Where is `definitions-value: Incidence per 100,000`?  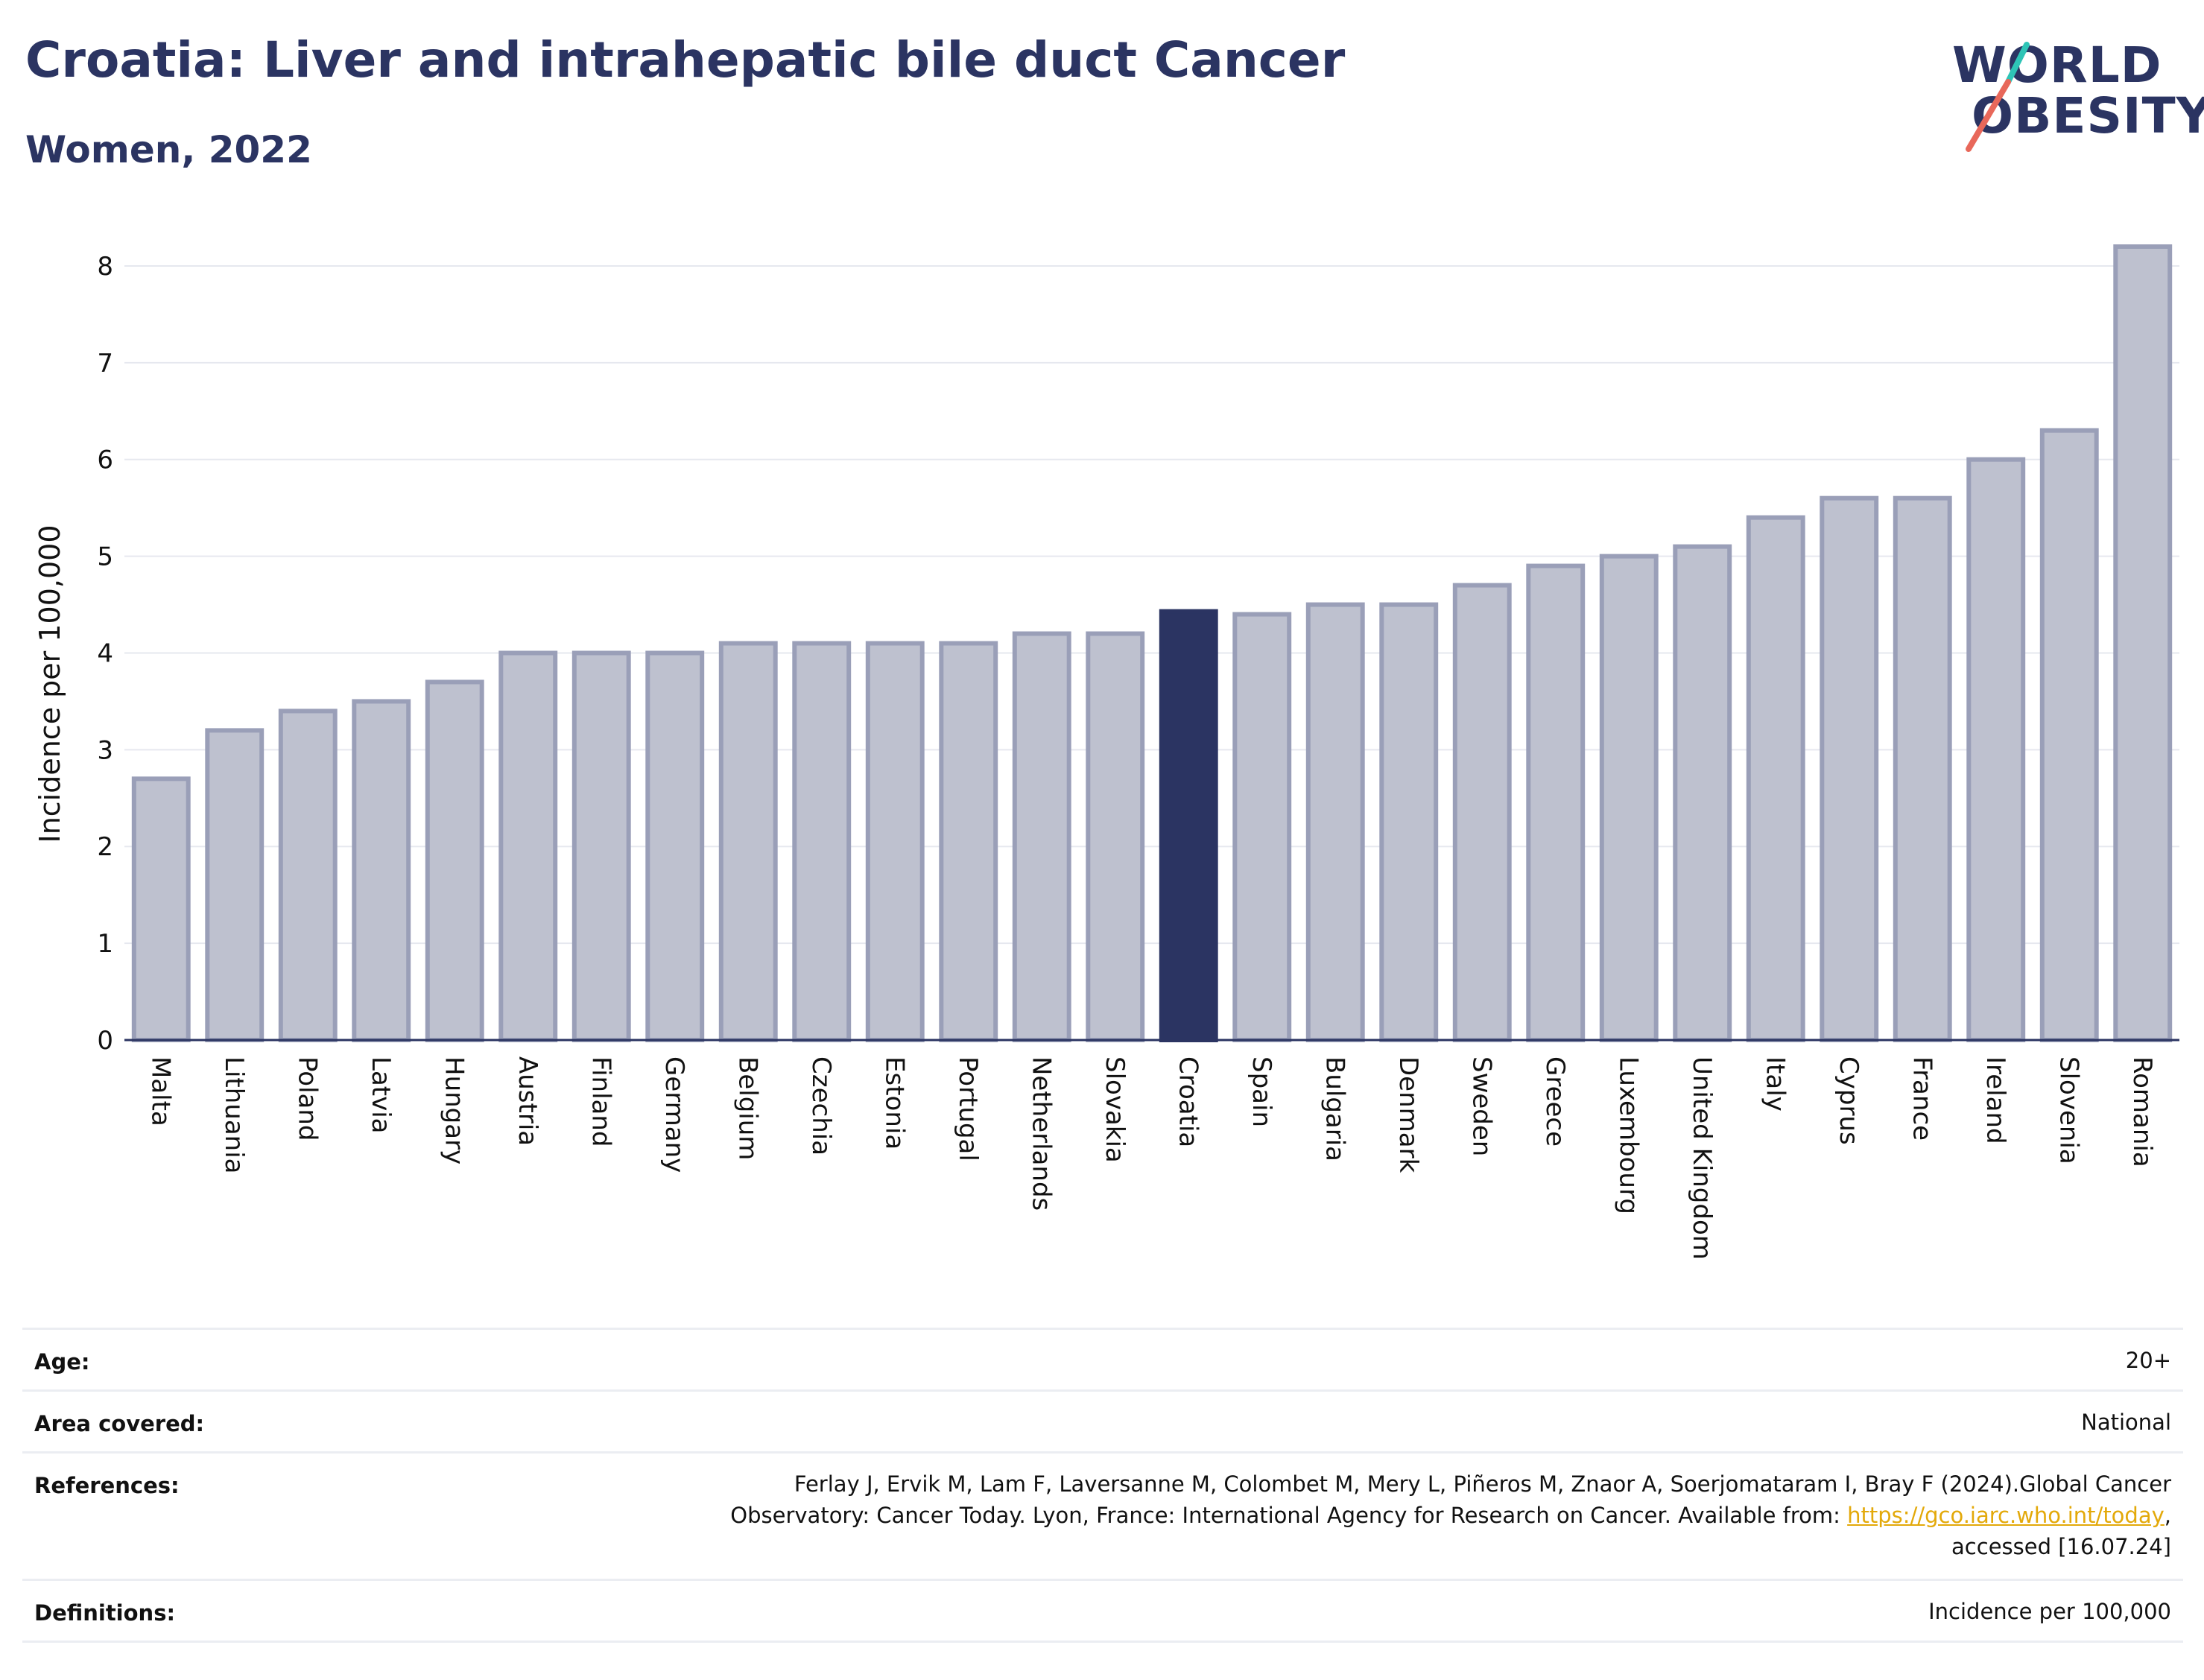
definitions-value: Incidence per 100,000 is located at coordinates (2049, 1611).